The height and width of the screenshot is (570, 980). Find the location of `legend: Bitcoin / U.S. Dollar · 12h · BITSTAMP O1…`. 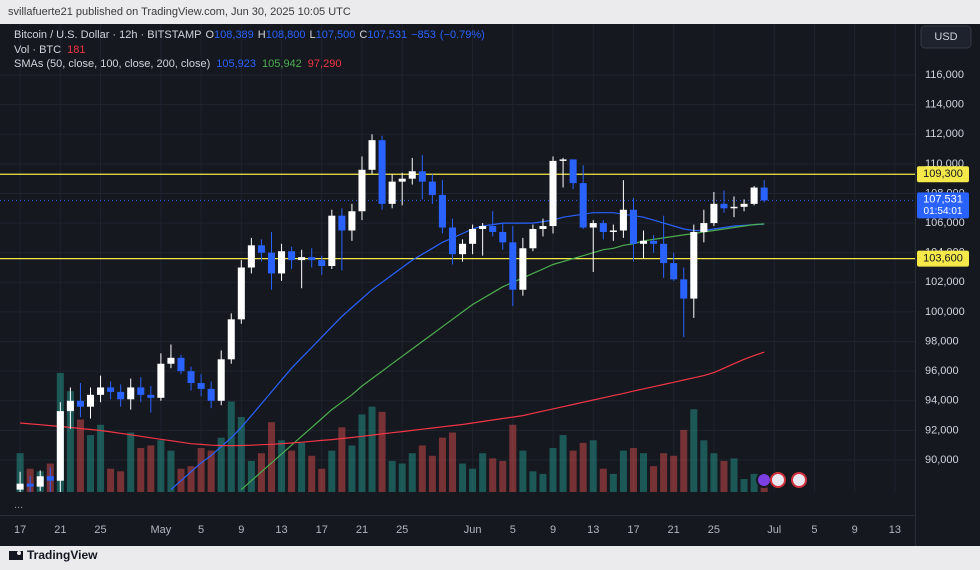

legend: Bitcoin / U.S. Dollar · 12h · BITSTAMP O1… is located at coordinates (249, 49).